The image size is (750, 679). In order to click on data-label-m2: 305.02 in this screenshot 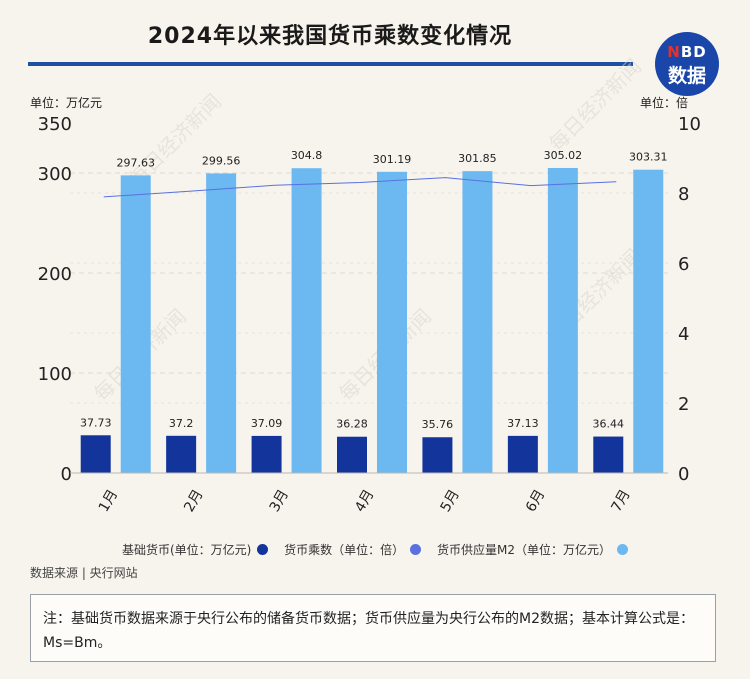, I will do `click(563, 155)`.